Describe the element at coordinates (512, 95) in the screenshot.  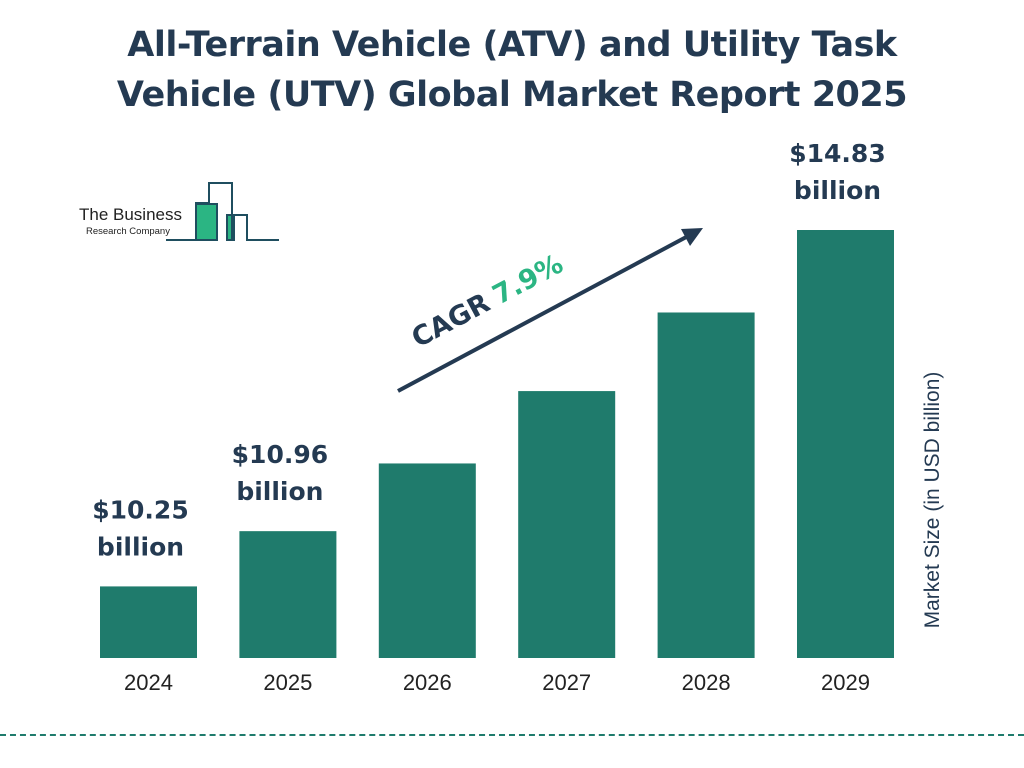
I see `title-line-2: Vehicle (UTV) Global Market Report 2025` at that location.